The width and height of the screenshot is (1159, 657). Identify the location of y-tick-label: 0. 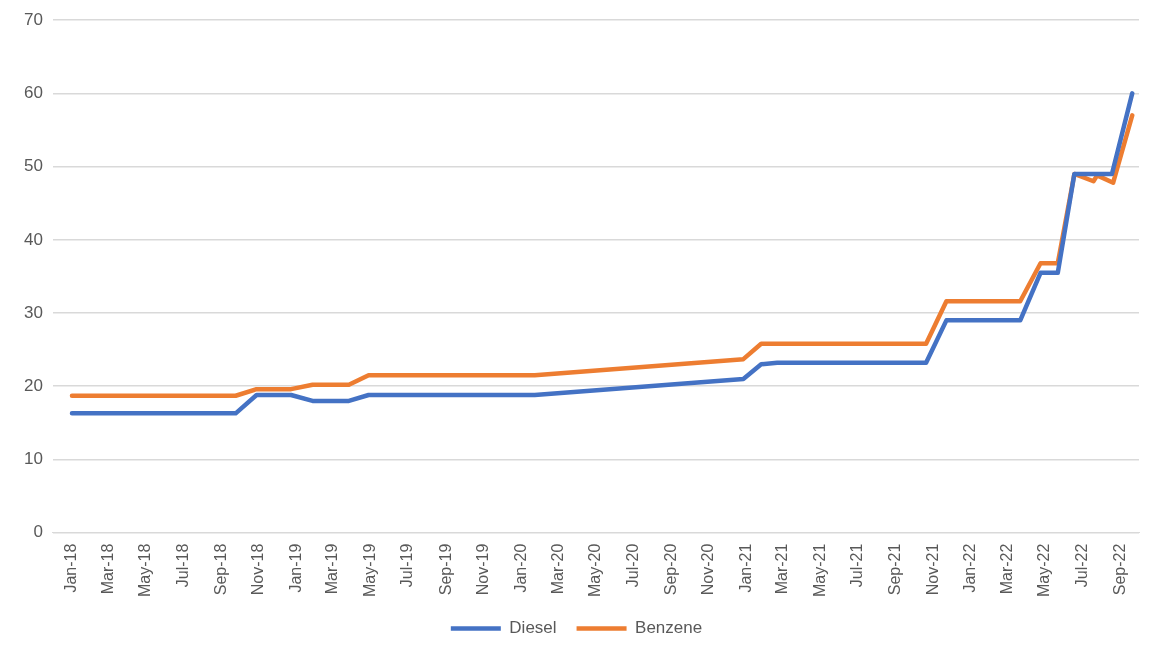
(38, 532).